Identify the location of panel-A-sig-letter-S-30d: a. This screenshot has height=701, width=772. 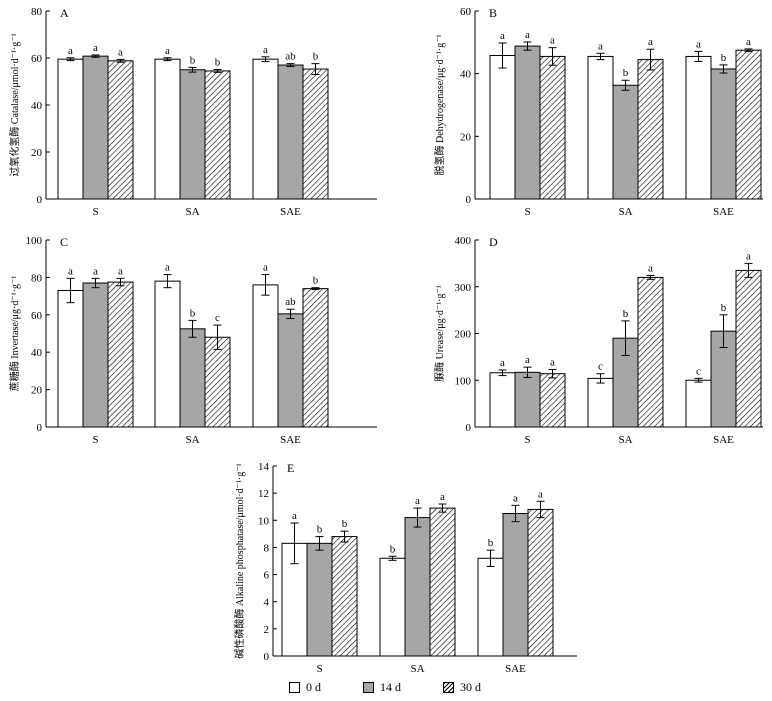
(120, 52).